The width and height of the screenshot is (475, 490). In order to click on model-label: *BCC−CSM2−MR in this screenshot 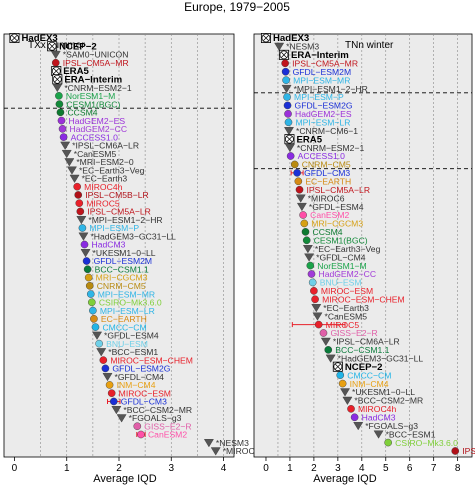, I will do `click(388, 401)`.